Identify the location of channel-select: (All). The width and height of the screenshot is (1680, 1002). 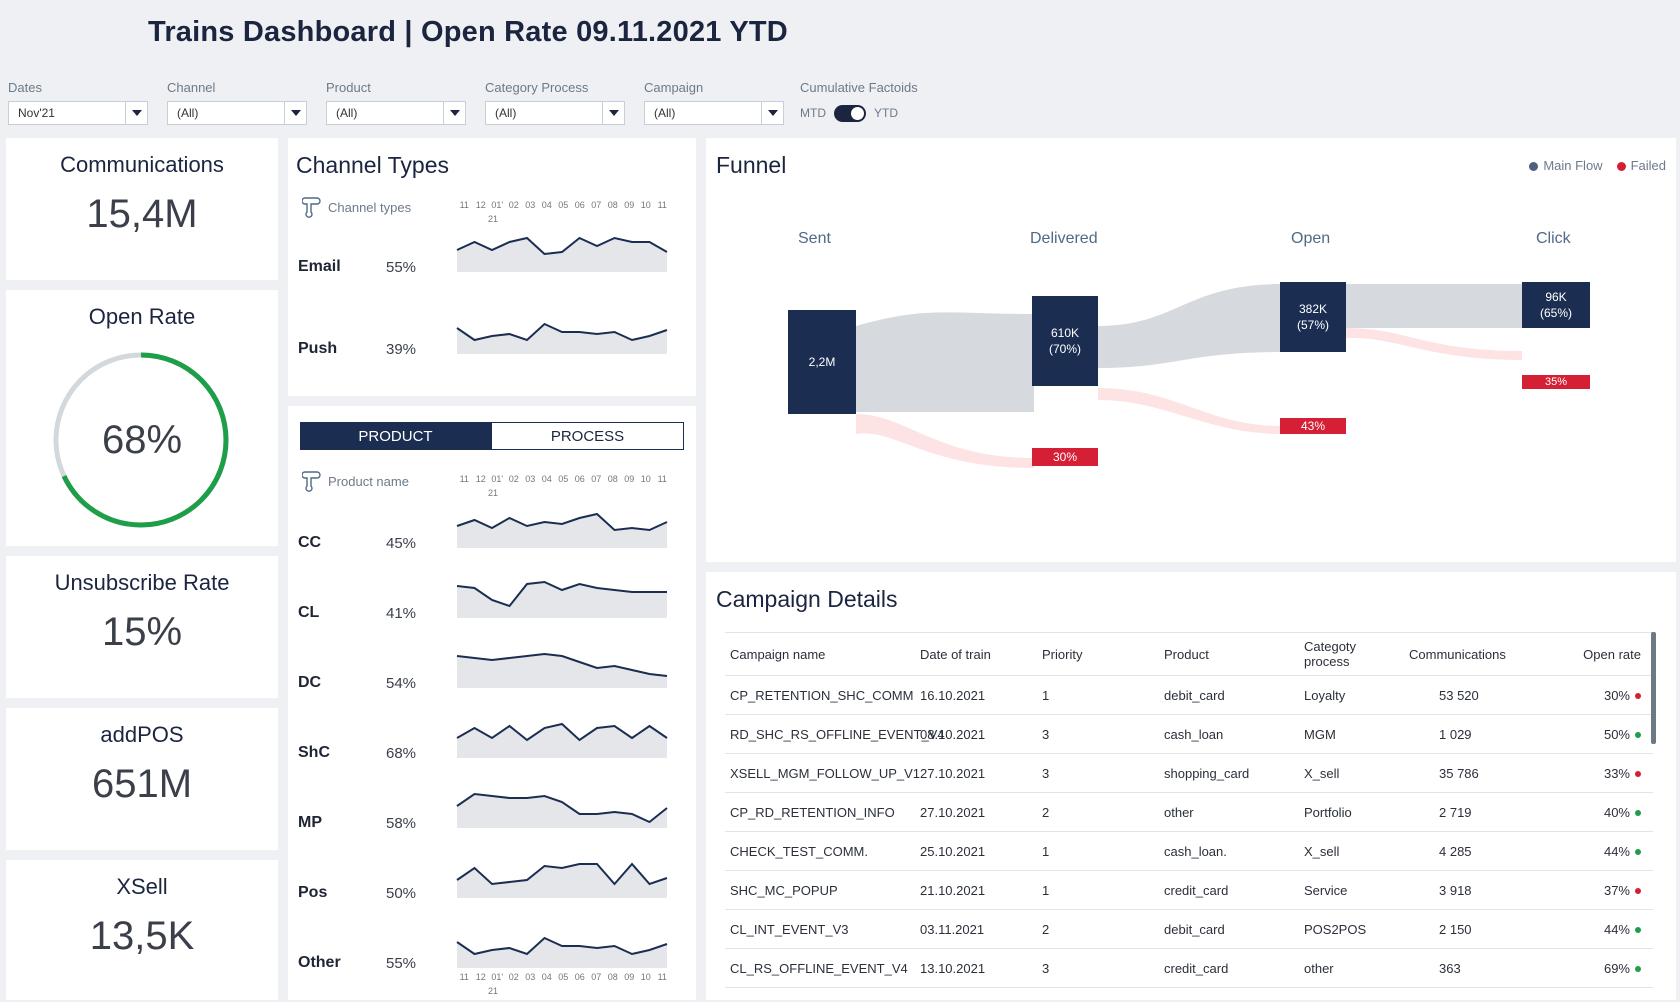
(237, 113).